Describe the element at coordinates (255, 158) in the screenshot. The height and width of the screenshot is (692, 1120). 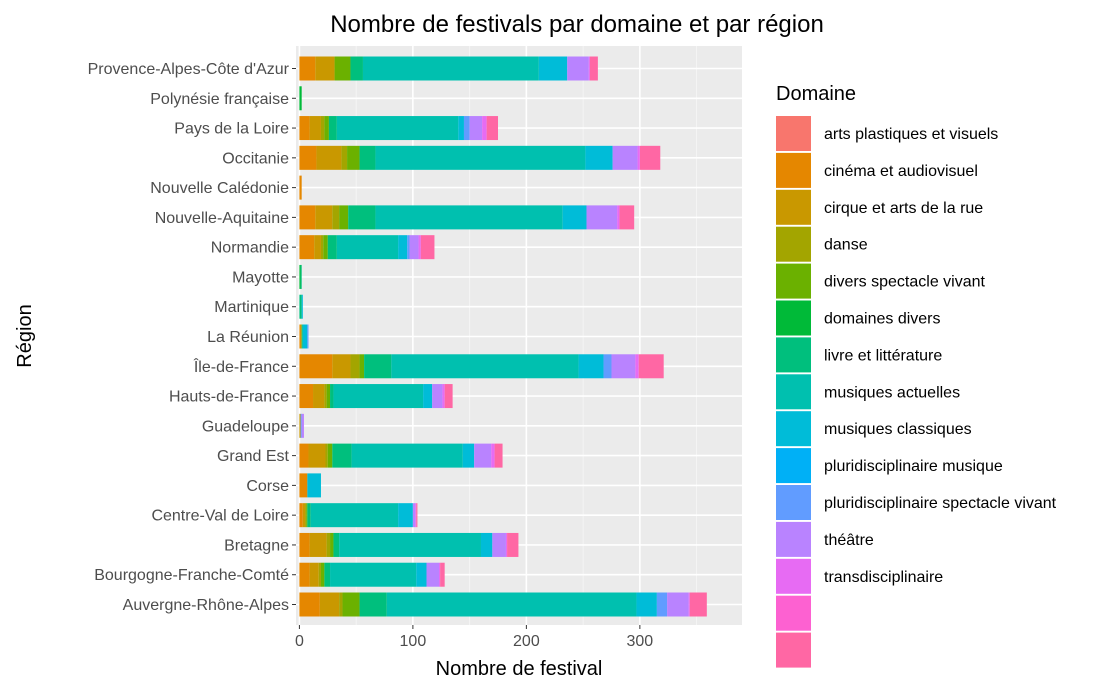
I see `y-tick-label: Occitanie` at that location.